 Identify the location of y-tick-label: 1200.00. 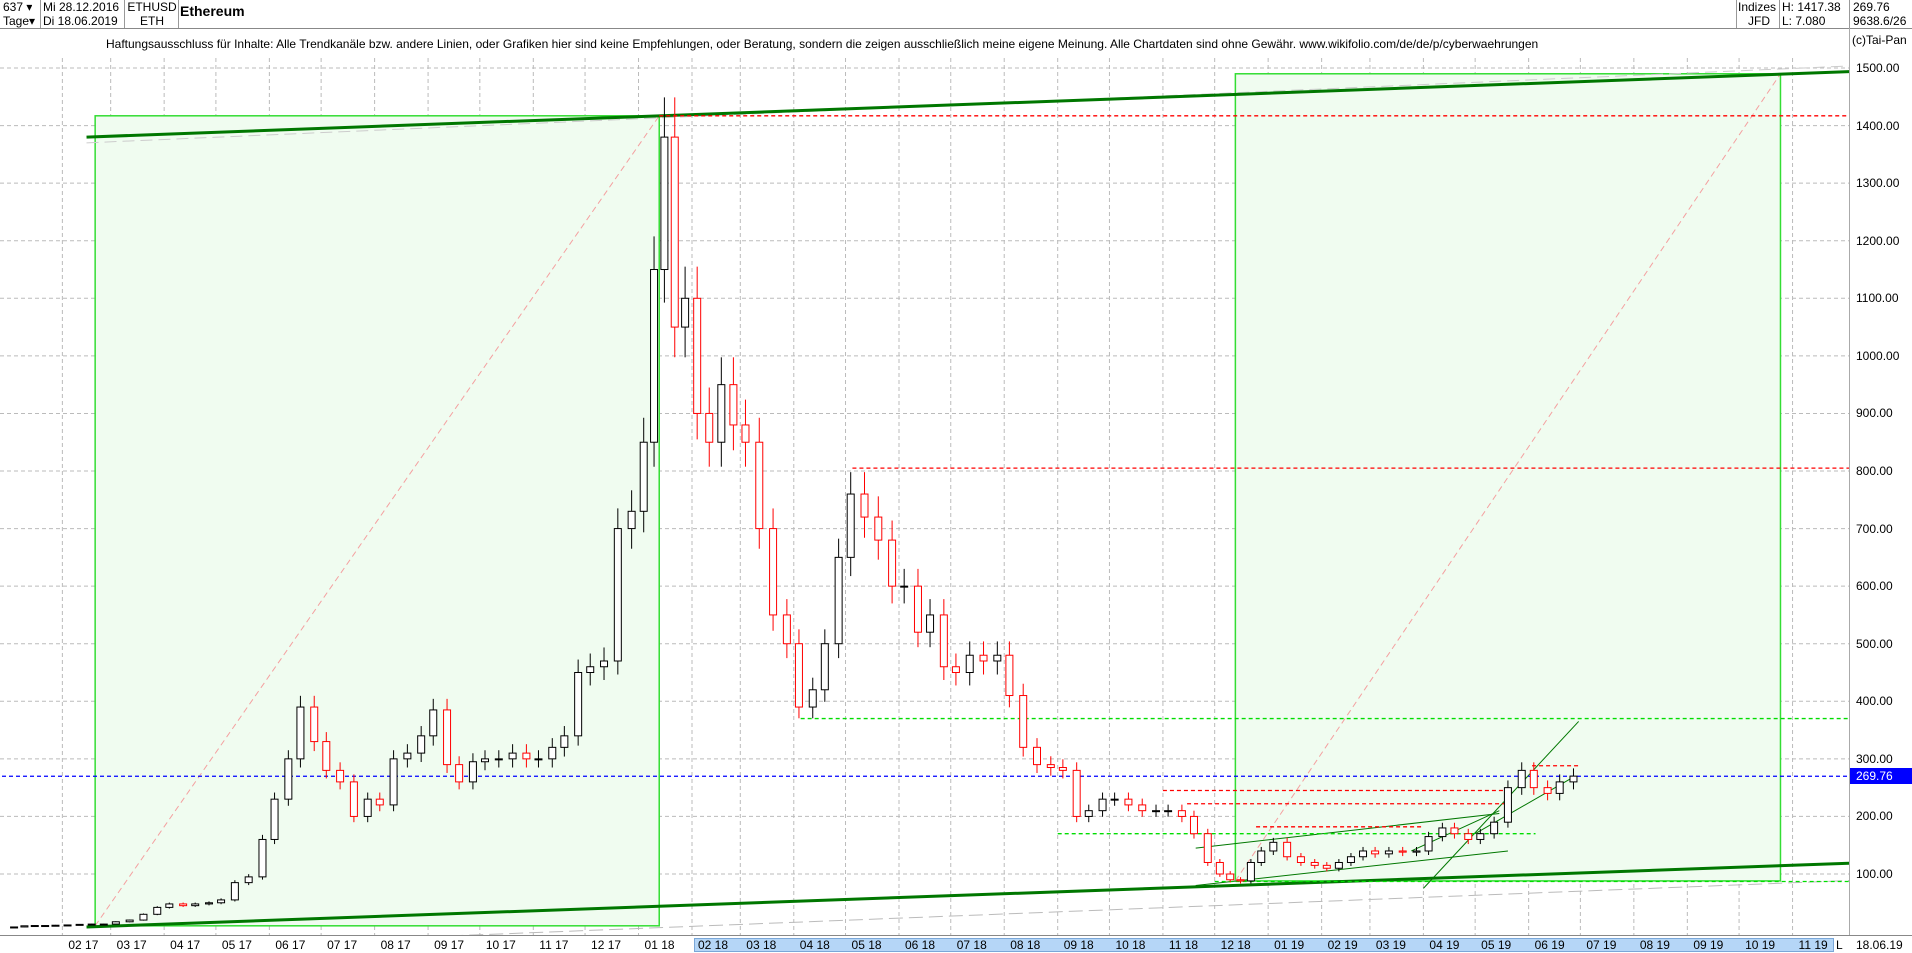
(1878, 240).